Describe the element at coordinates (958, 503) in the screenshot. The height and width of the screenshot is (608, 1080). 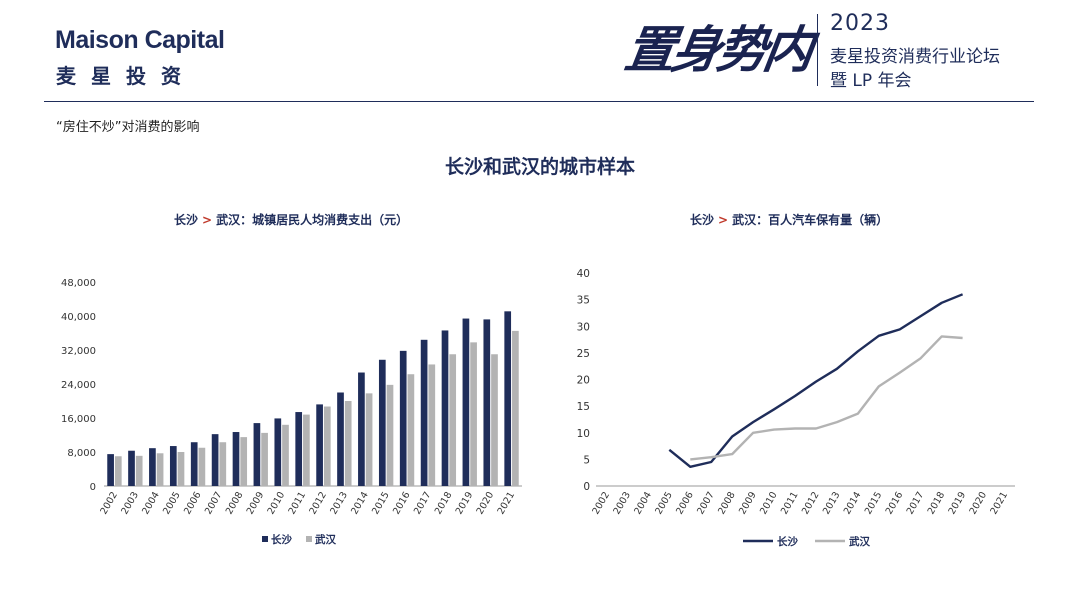
I see `line-x-tick-label: 2019` at that location.